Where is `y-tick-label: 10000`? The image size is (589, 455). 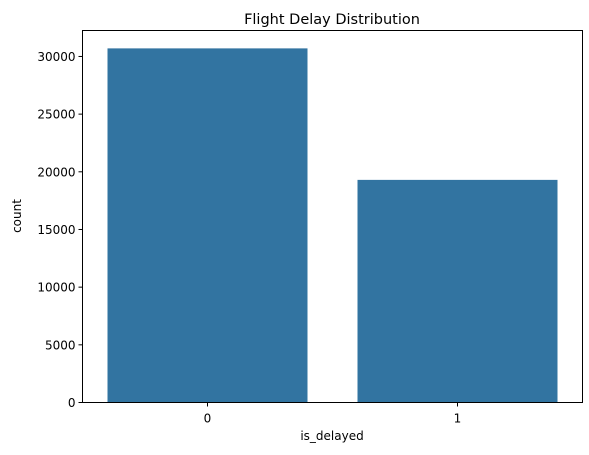
y-tick-label: 10000 is located at coordinates (56, 288).